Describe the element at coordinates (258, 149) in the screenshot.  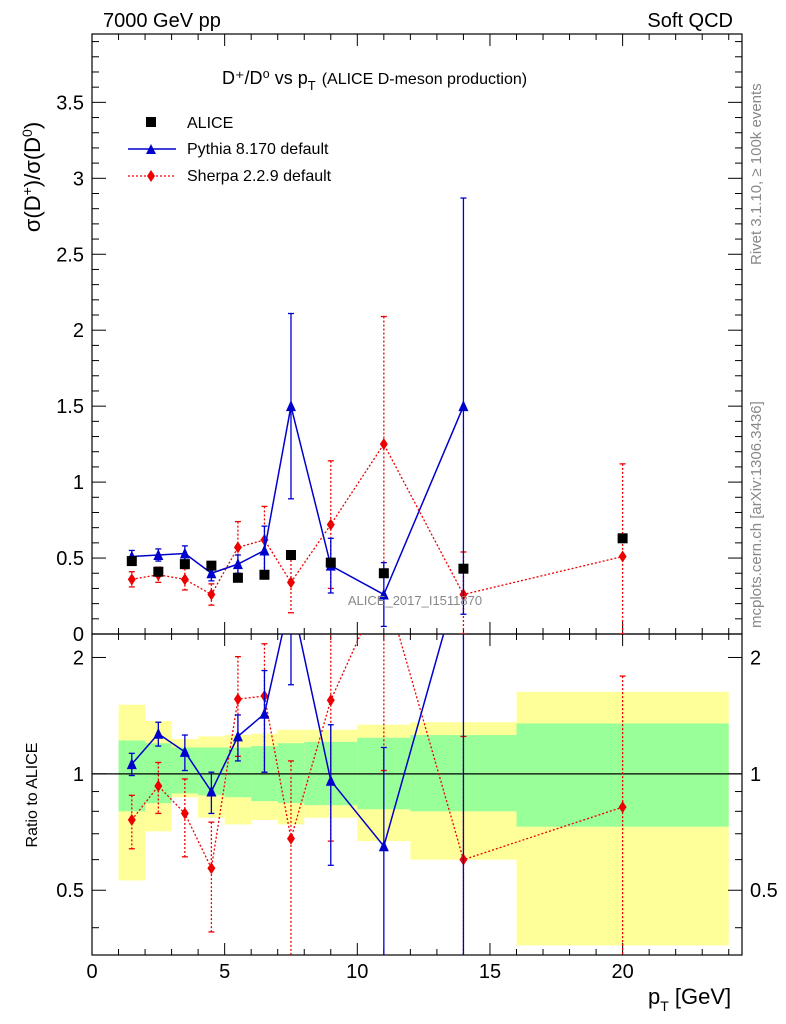
I see `legend-label-pythia: Pythia 8.170 default` at that location.